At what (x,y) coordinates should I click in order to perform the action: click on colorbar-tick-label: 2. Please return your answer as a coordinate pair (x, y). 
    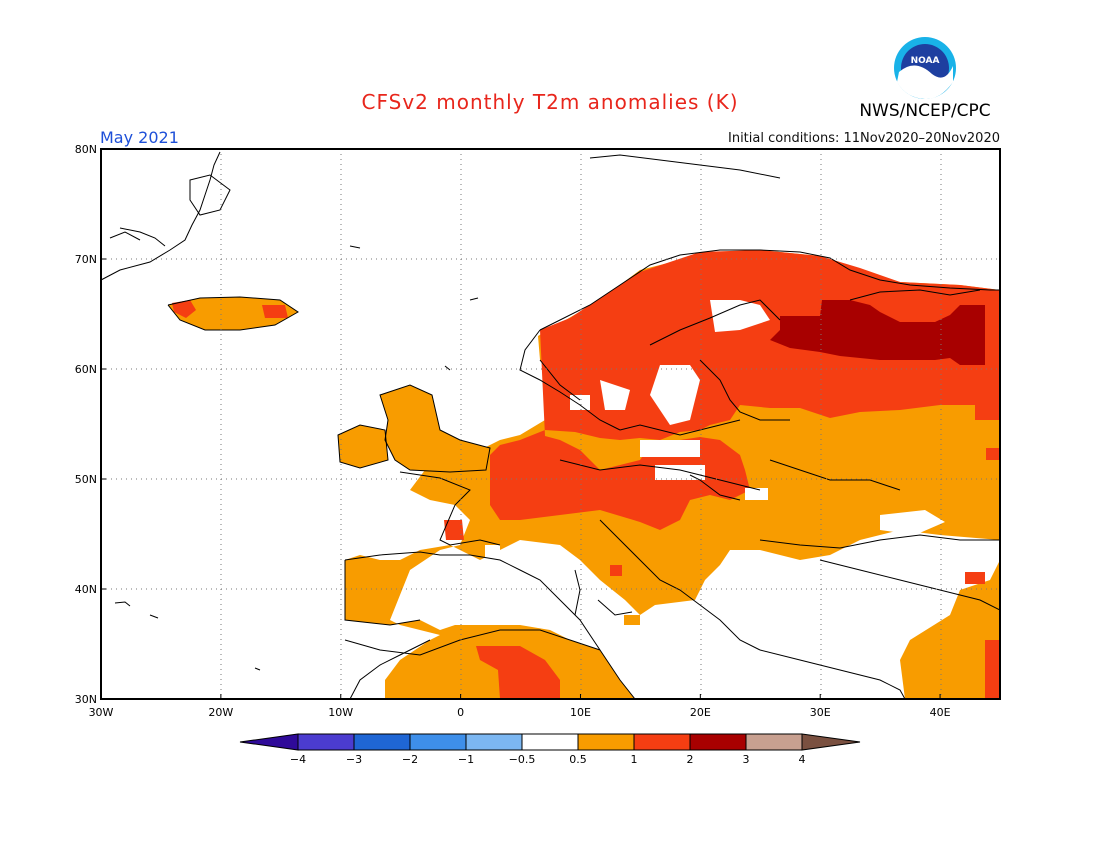
    Looking at the image, I should click on (690, 759).